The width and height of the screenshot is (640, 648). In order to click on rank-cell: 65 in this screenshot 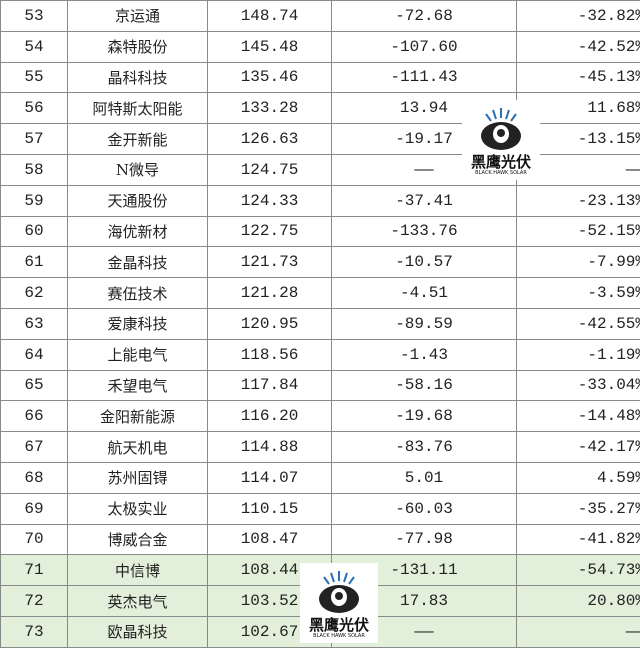, I will do `click(34, 385)`.